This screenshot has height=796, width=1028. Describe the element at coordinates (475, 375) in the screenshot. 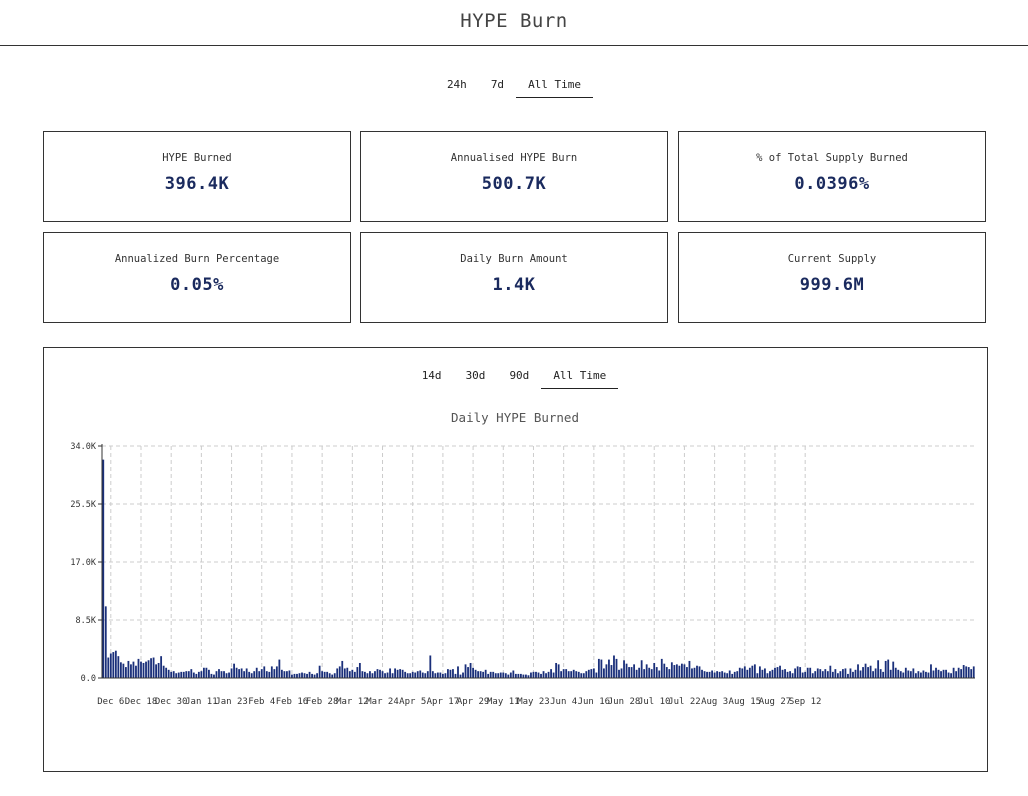

I see `tab-30d: 30d` at that location.